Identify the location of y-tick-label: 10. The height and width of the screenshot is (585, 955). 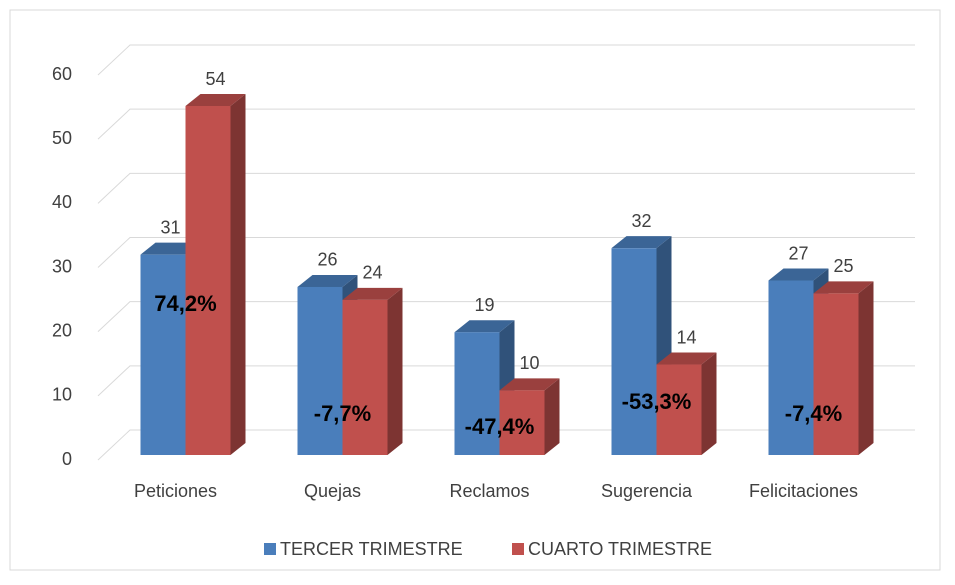
(62, 395).